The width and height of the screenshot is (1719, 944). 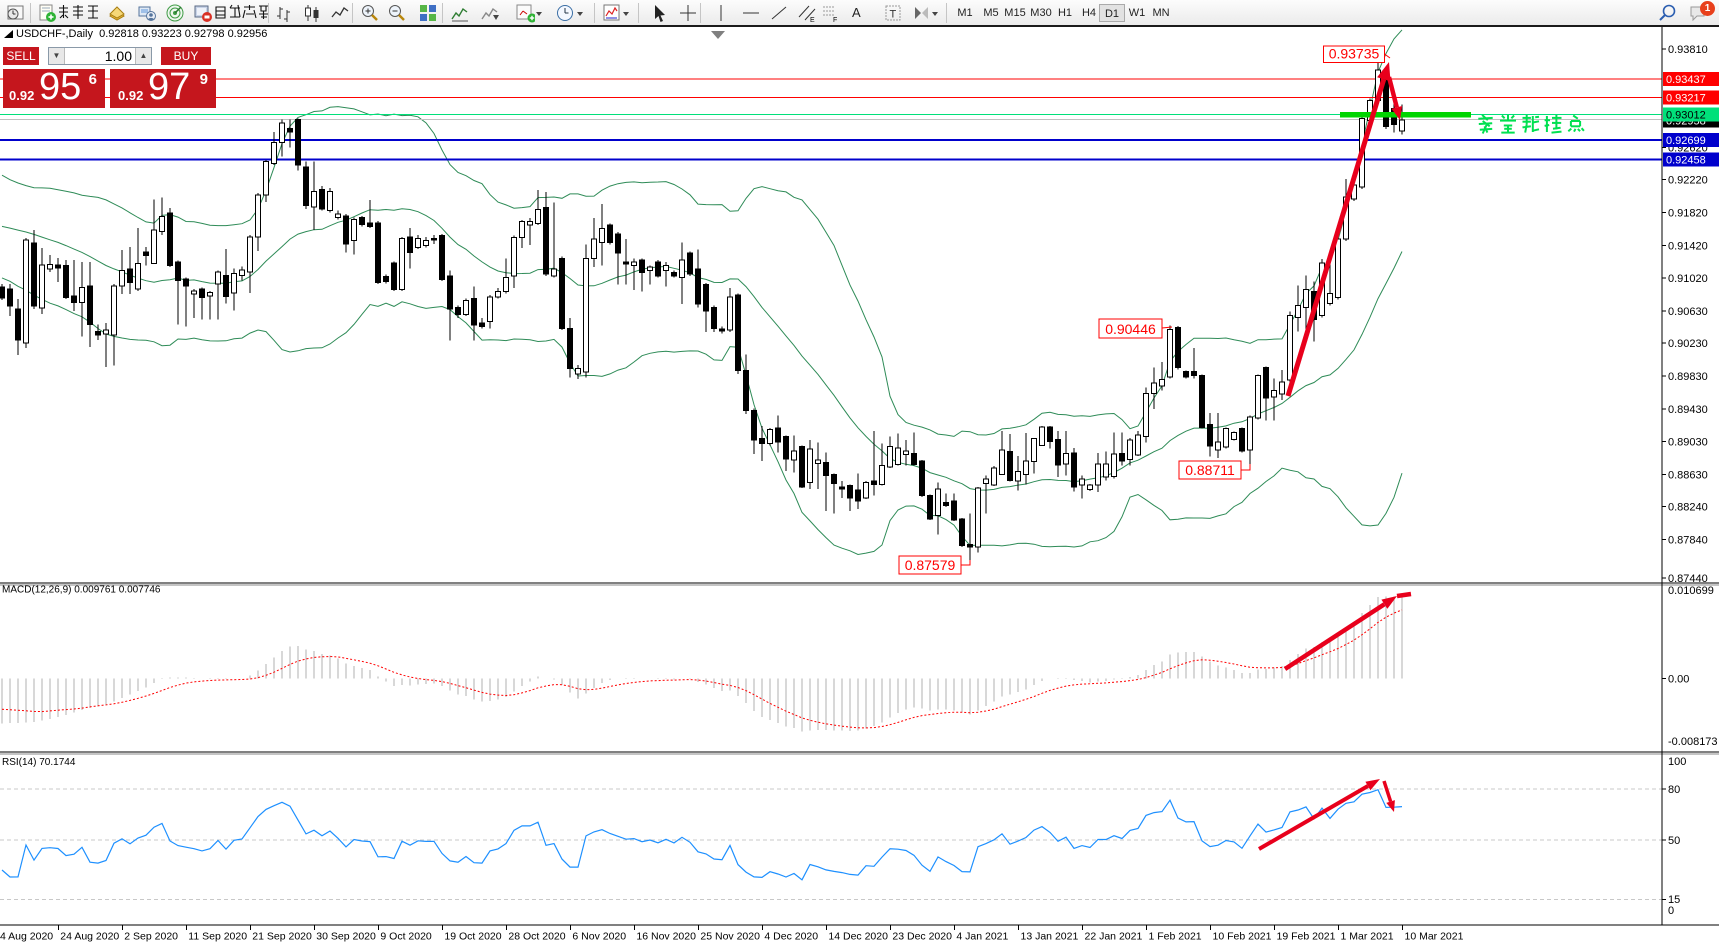 What do you see at coordinates (1114, 937) in the screenshot?
I see `svg-text: 22 Jan 2021` at bounding box center [1114, 937].